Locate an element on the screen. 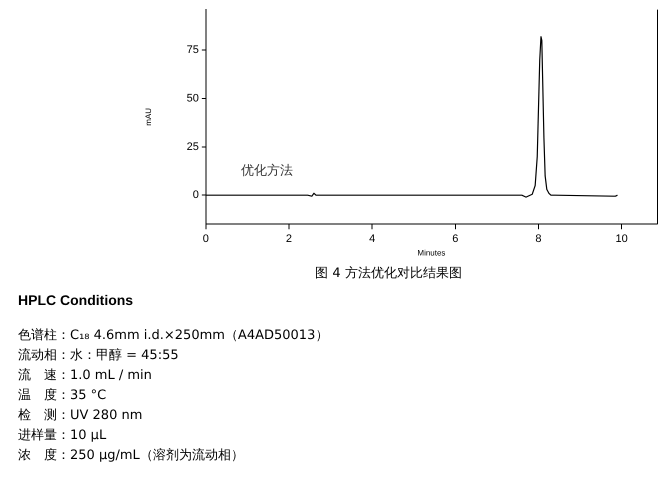 The height and width of the screenshot is (495, 667). series-label: 优化方法 is located at coordinates (267, 170).